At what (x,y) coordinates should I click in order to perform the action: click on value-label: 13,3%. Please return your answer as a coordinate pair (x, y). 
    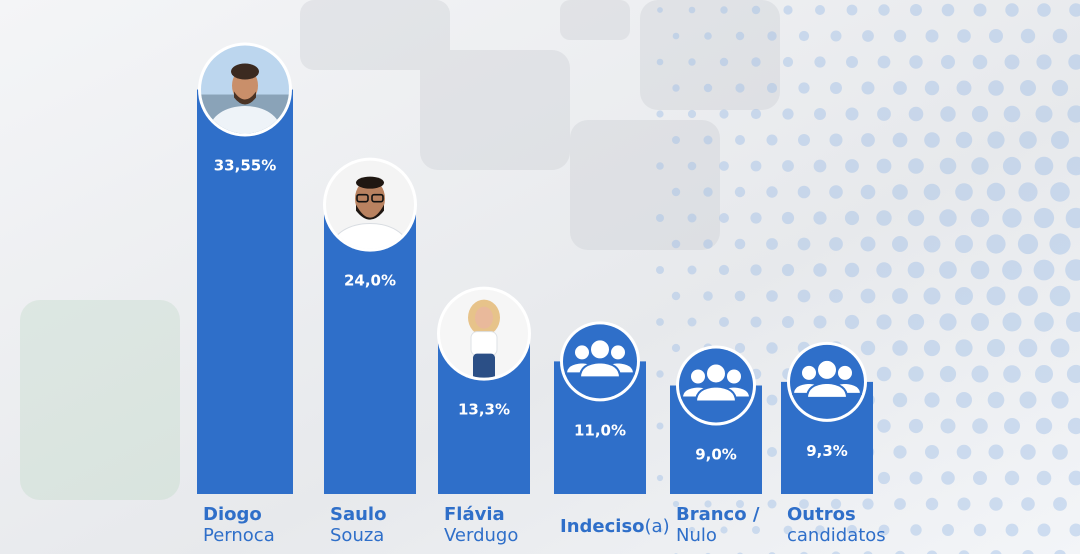
    Looking at the image, I should click on (484, 410).